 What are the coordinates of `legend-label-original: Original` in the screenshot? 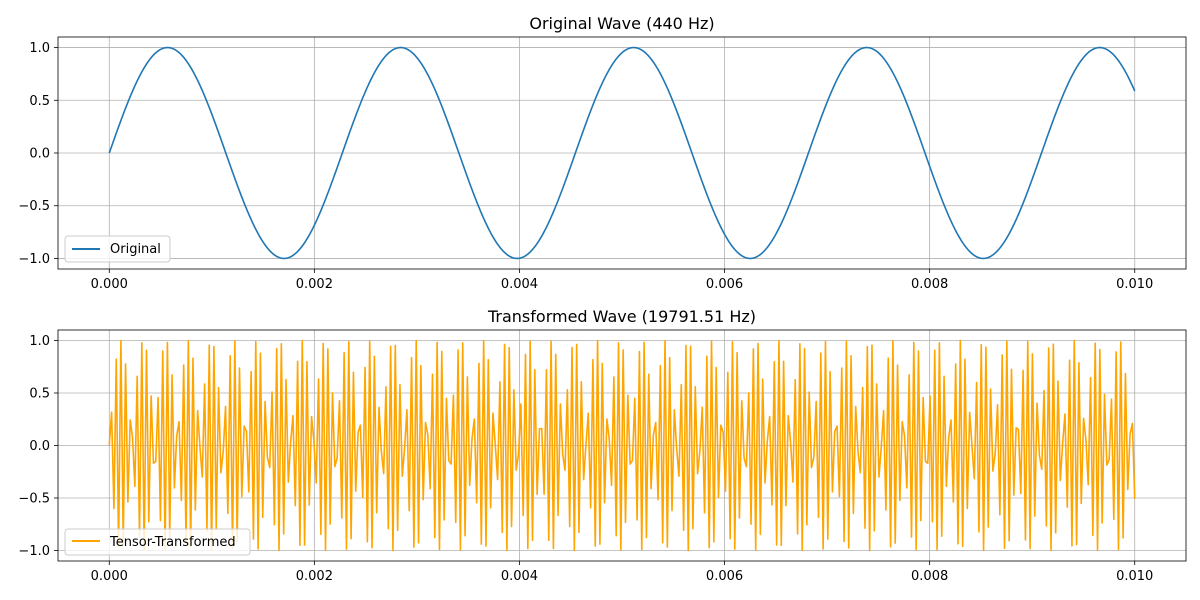 It's located at (135, 249).